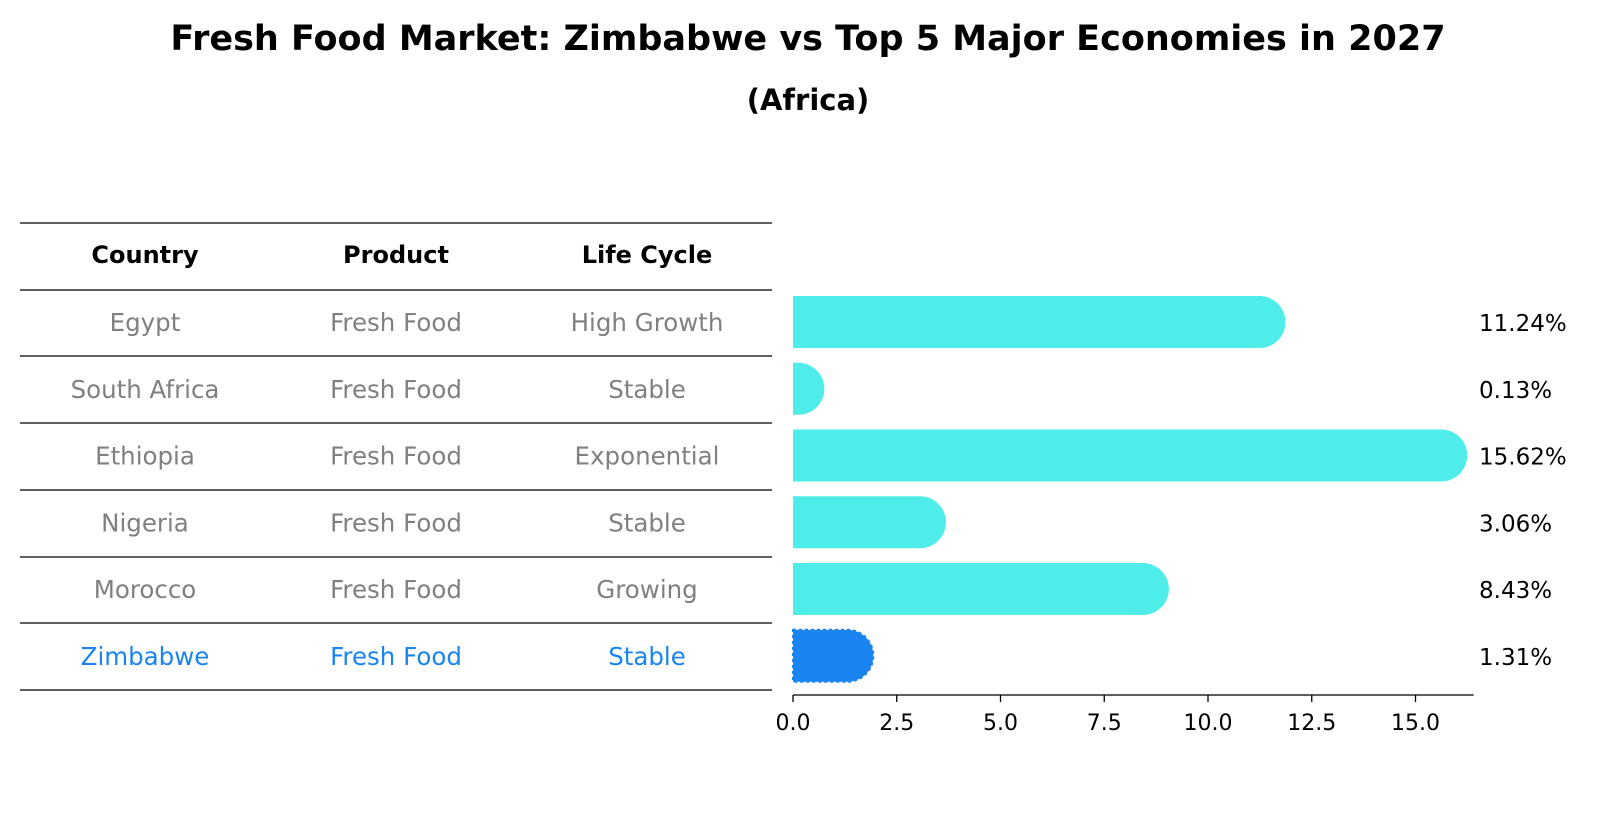  I want to click on x-tick-label: 15.0, so click(1415, 723).